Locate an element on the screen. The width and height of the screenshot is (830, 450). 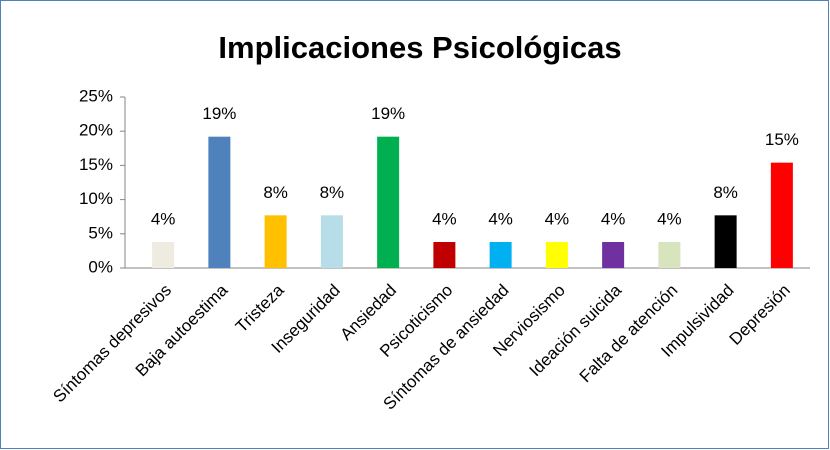
y-tick-label: 5% is located at coordinates (100, 232).